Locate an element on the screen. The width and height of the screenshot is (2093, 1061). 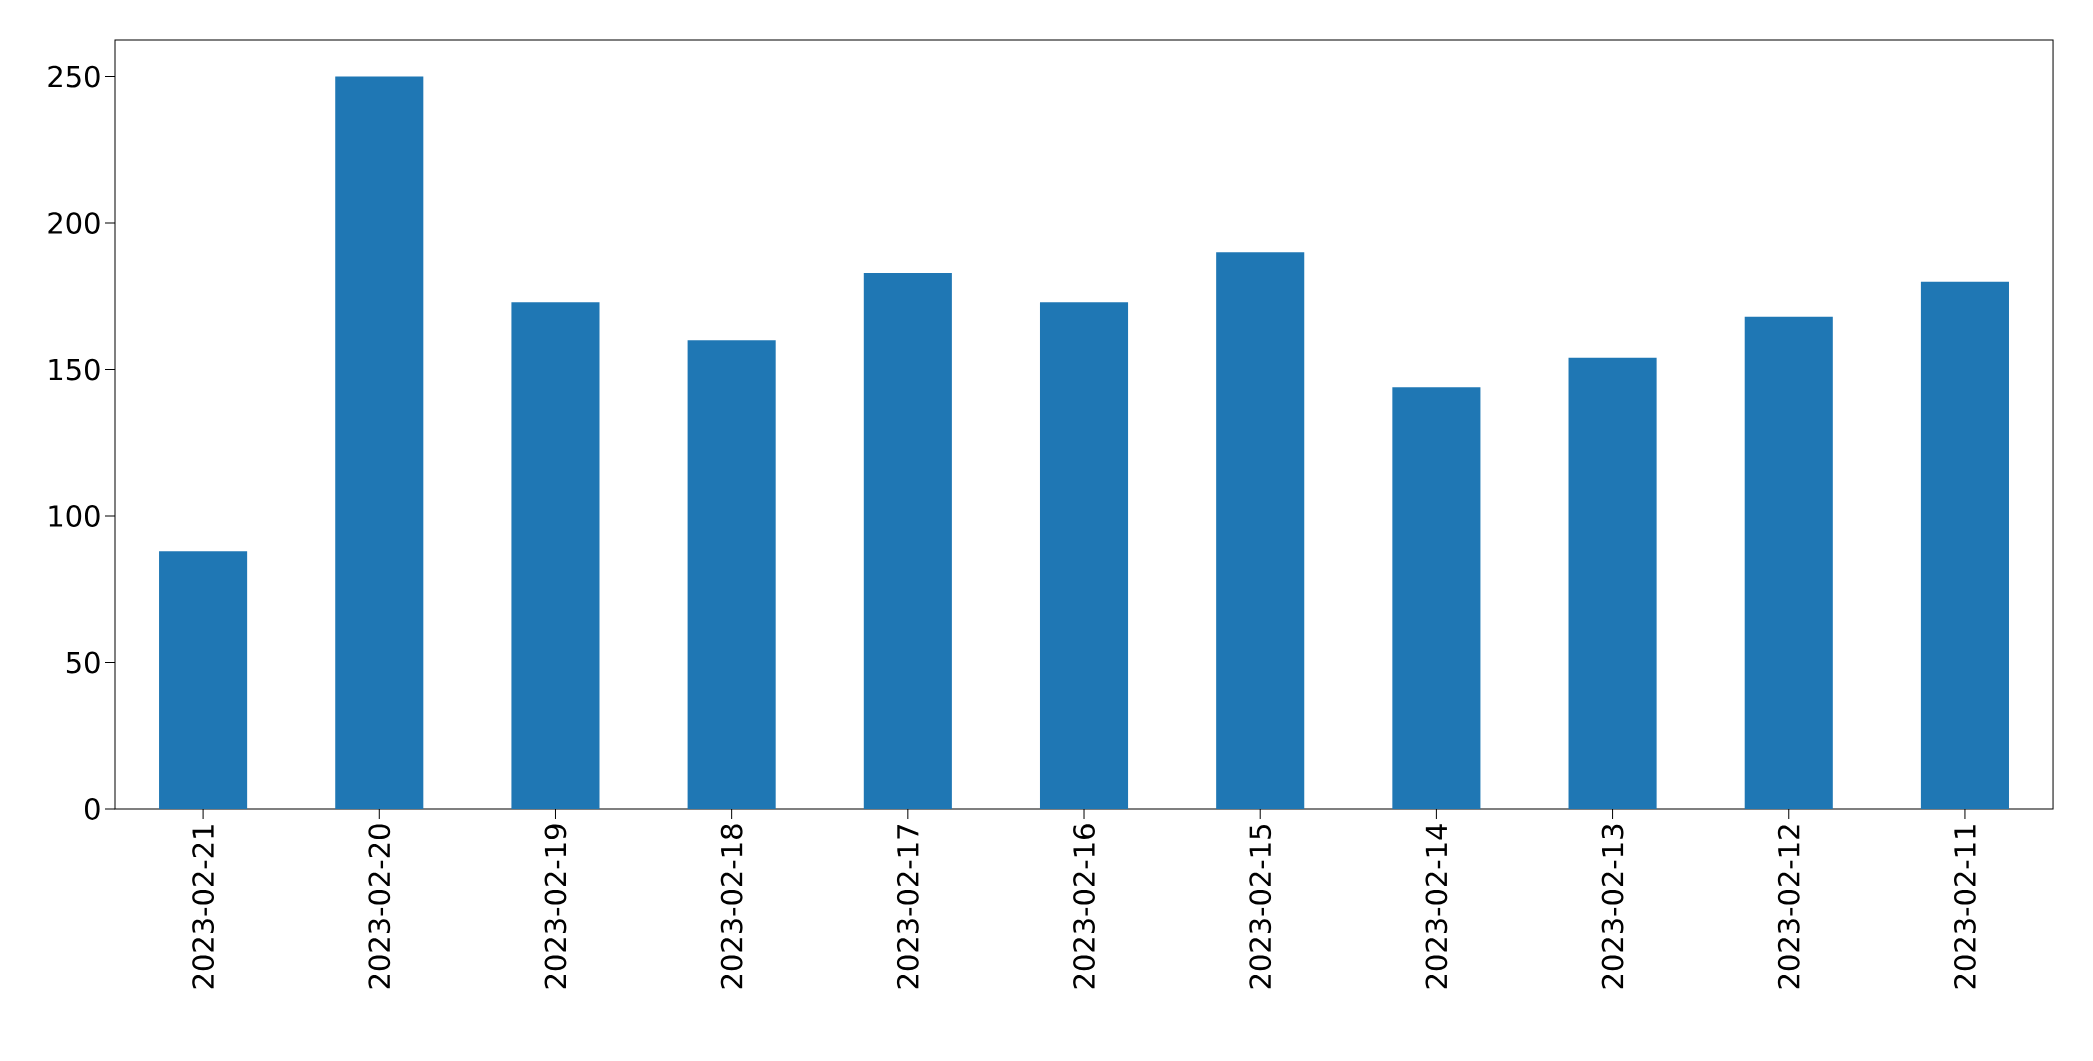
x-tick-label: 2023-02-15 is located at coordinates (1260, 907).